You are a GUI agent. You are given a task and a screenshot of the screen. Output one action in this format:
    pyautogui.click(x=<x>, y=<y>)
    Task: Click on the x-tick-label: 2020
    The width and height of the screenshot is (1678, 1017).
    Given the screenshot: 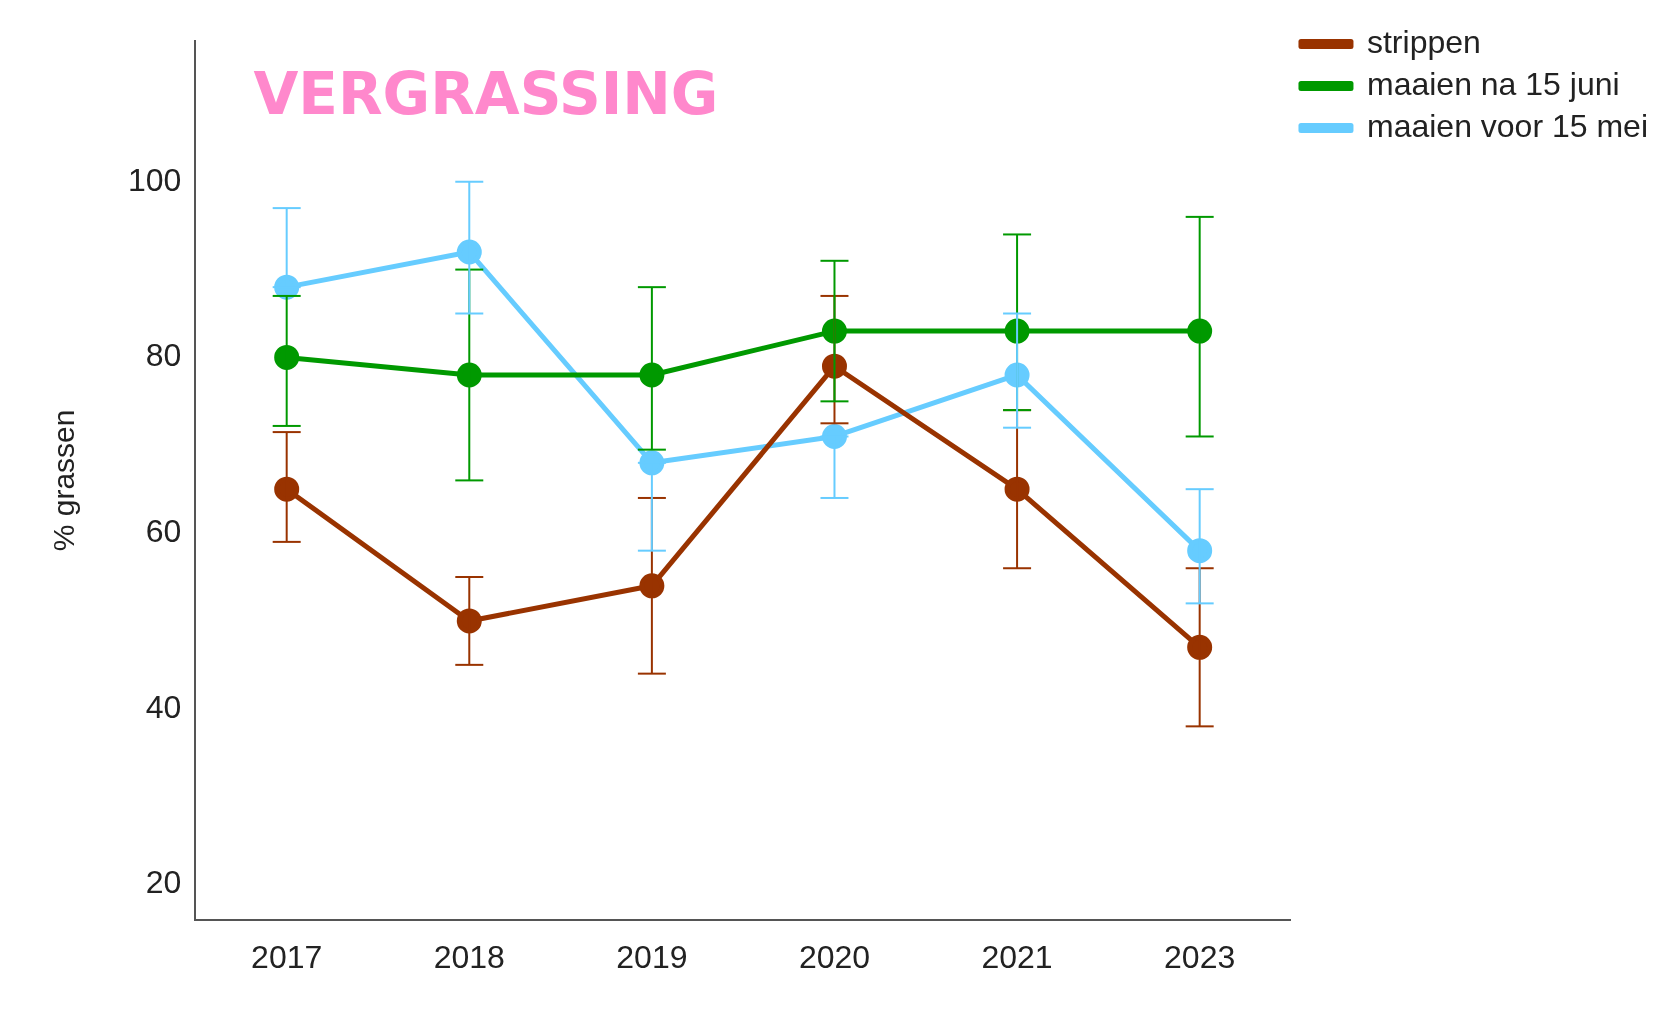 What is the action you would take?
    pyautogui.click(x=834, y=956)
    